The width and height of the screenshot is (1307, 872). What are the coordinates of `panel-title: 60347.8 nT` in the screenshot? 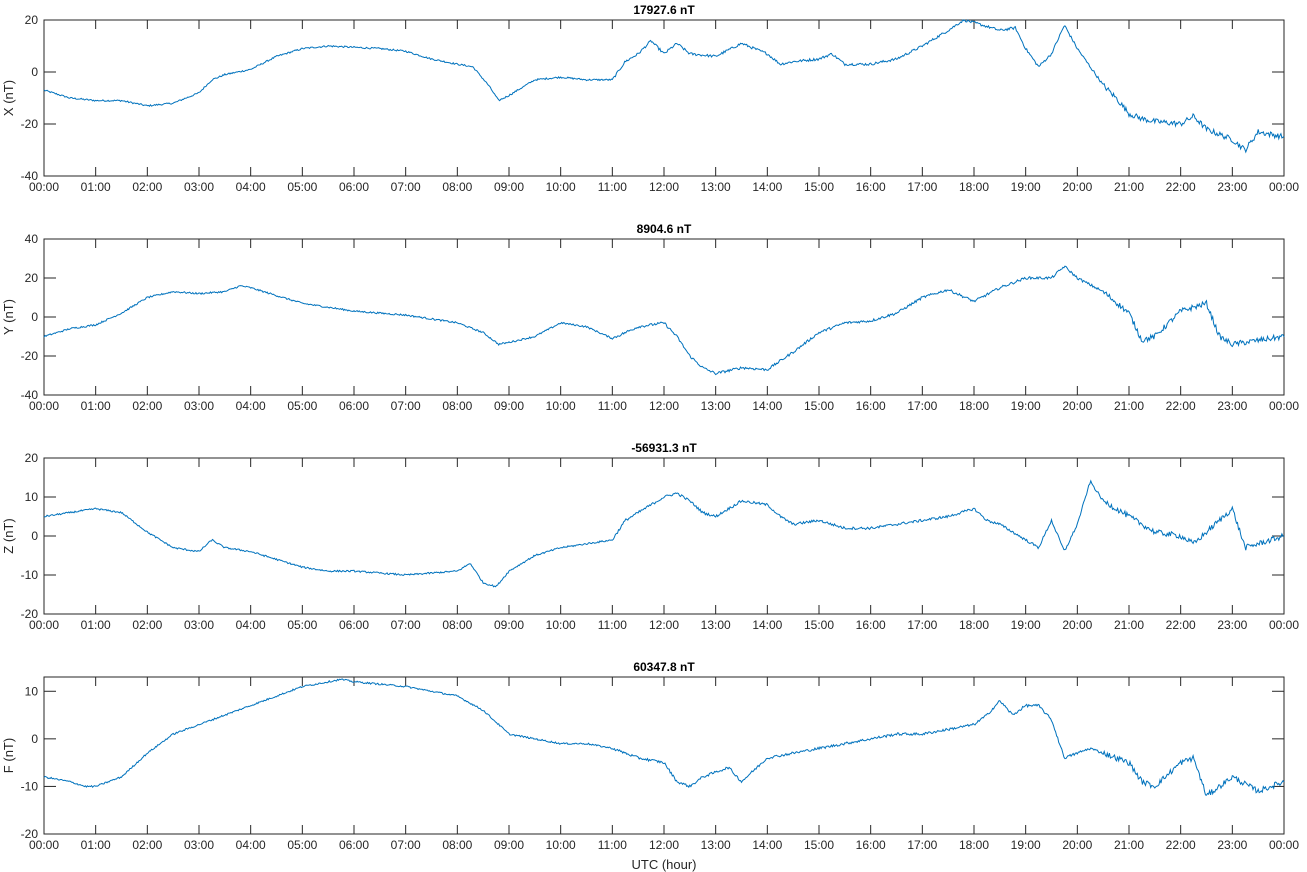 It's located at (664, 667).